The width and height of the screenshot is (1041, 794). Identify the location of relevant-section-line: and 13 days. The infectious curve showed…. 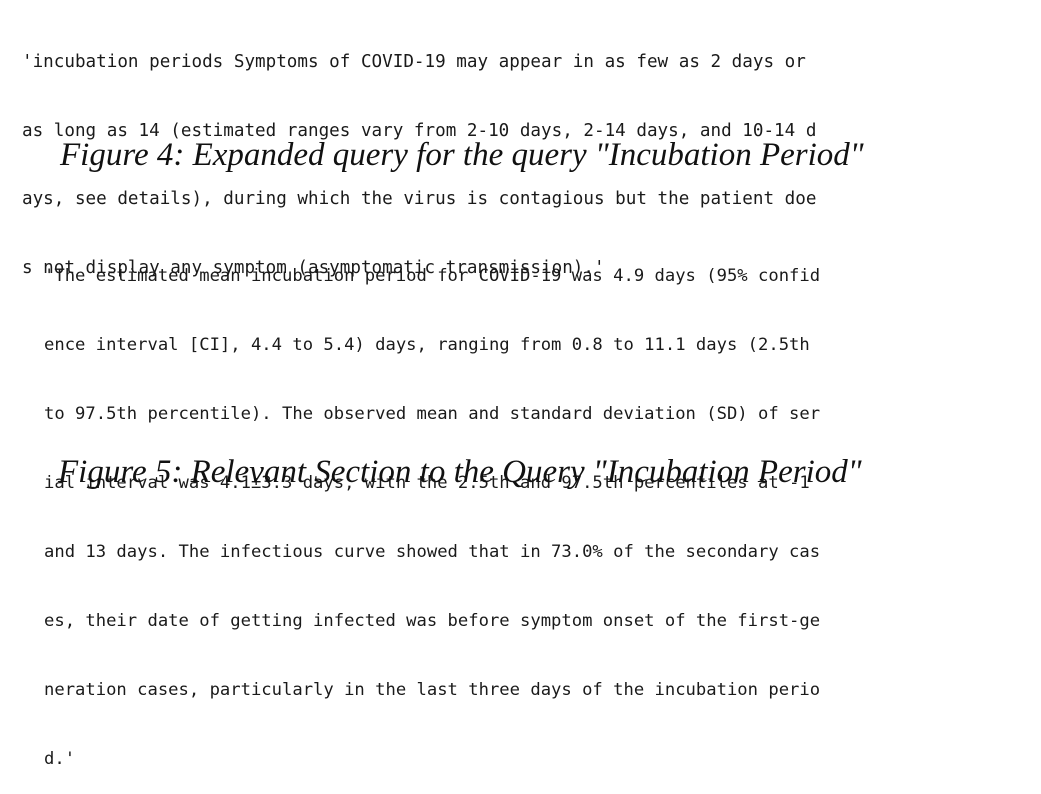
(432, 552).